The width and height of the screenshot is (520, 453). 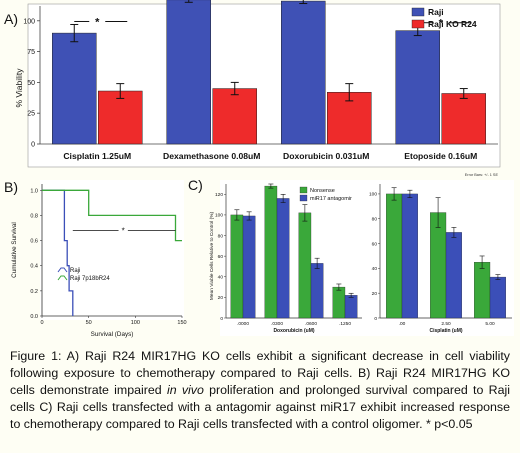 I want to click on panel-a-error-footnote: Error Bars: +/- 1 SE, so click(x=482, y=175).